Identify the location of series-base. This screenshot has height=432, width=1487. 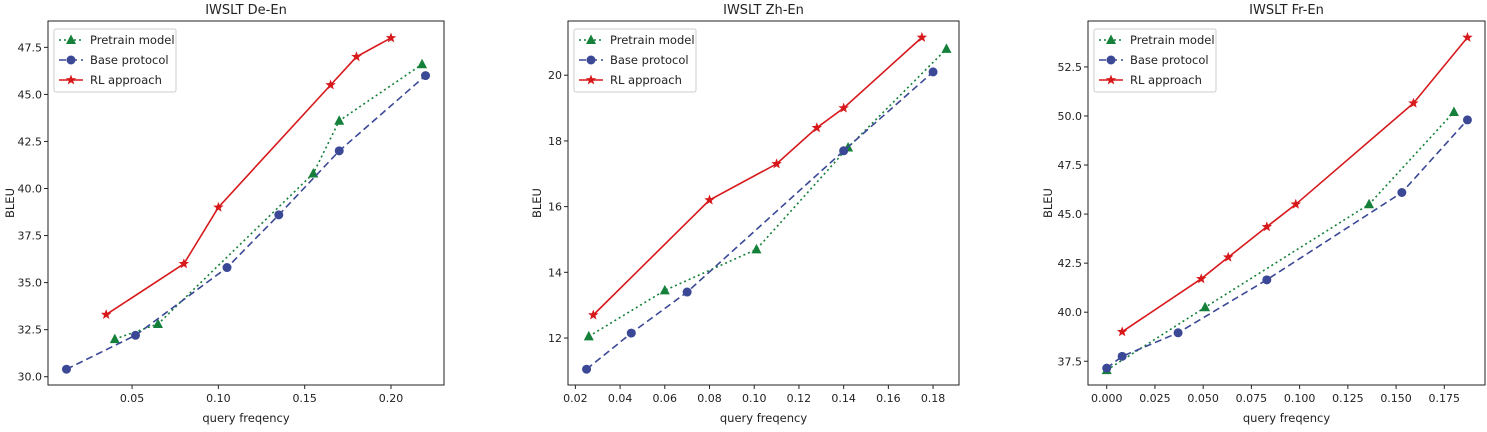
(1287, 244).